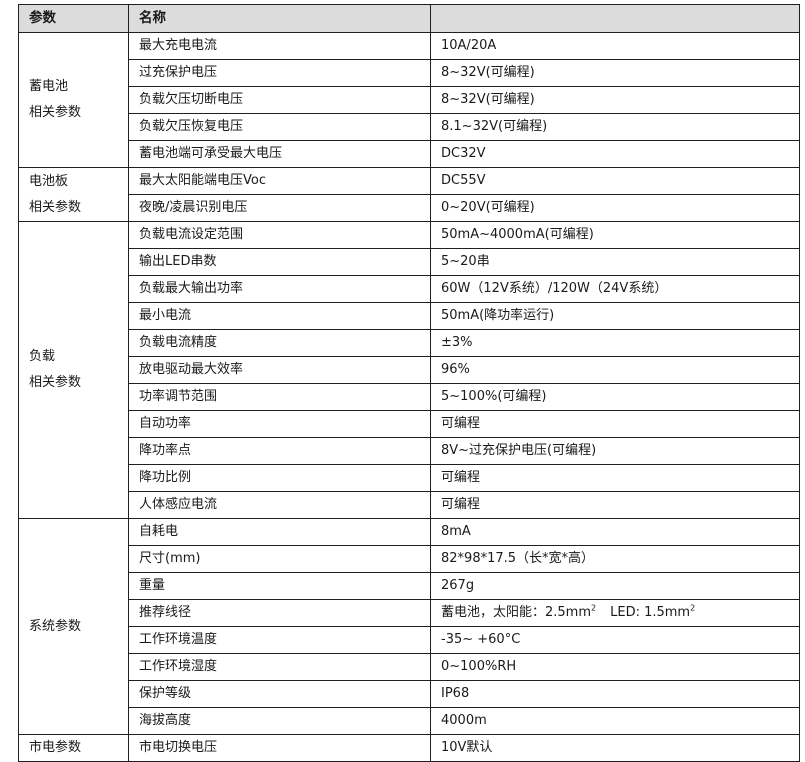  What do you see at coordinates (615, 235) in the screenshot?
I see `parameter-value-cell: 50mA~4000mA(可编程)` at bounding box center [615, 235].